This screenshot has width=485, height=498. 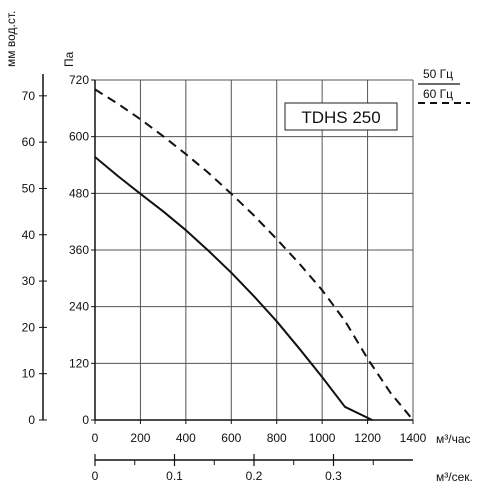 What do you see at coordinates (79, 137) in the screenshot?
I see `primary-y-tick-label-5: 600` at bounding box center [79, 137].